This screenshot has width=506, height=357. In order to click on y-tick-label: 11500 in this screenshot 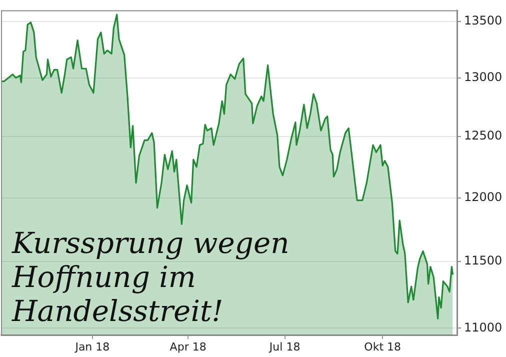, I will do `click(483, 261)`.